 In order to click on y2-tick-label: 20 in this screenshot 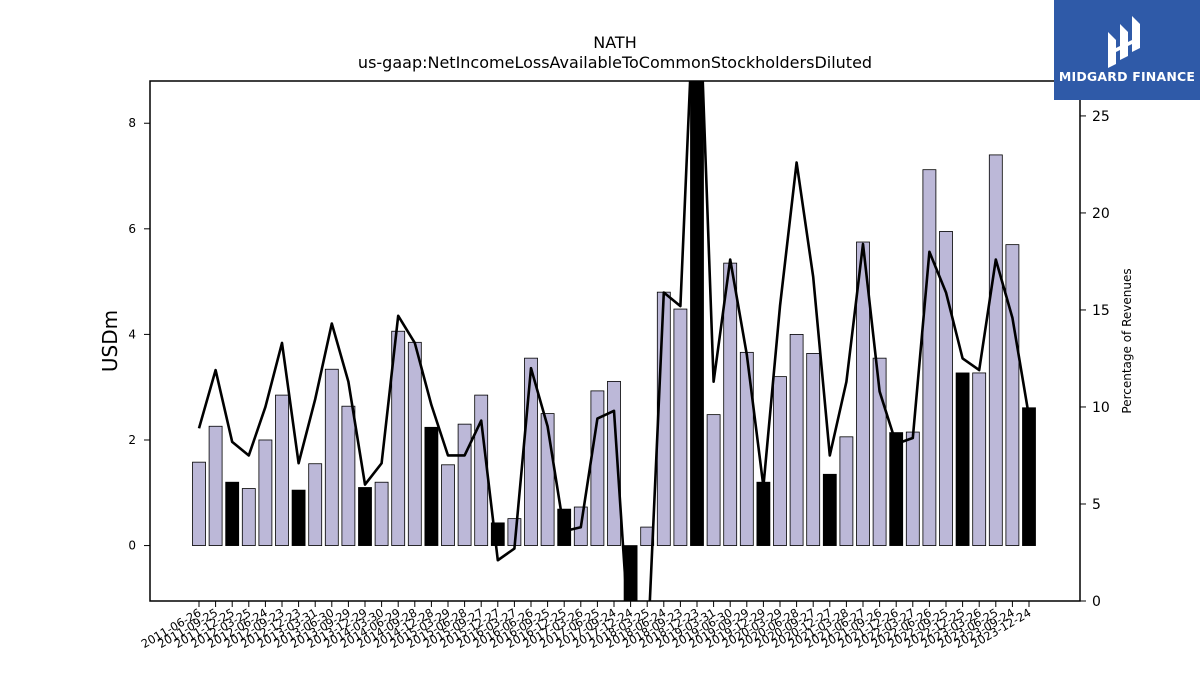, I will do `click(1101, 214)`.